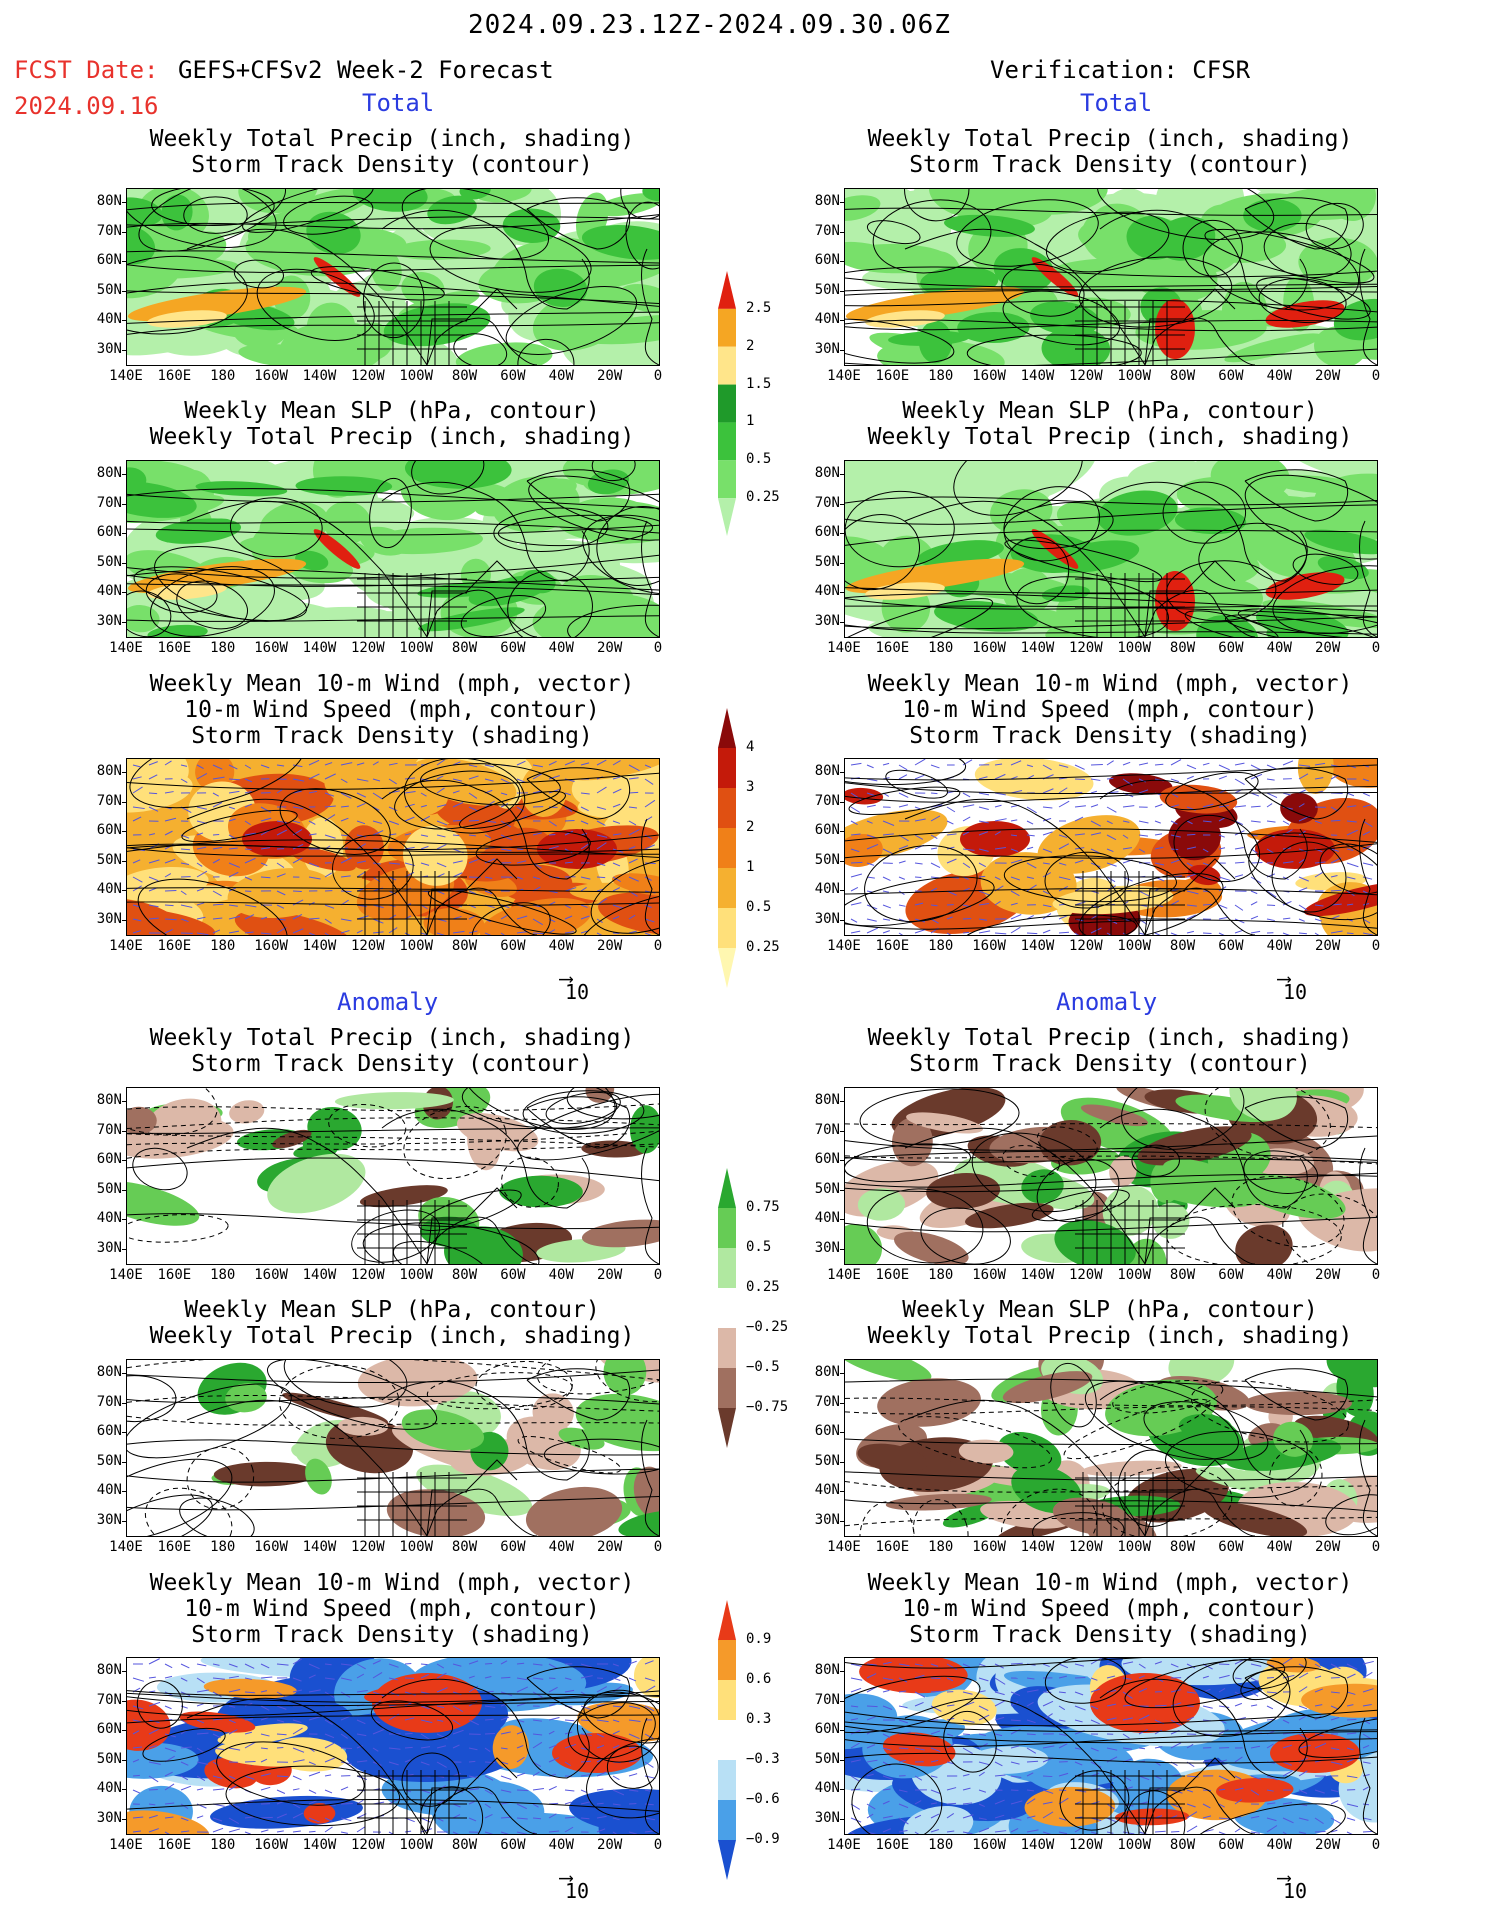  Describe the element at coordinates (759, 1679) in the screenshot. I see `colorbar-label: 0.6` at that location.